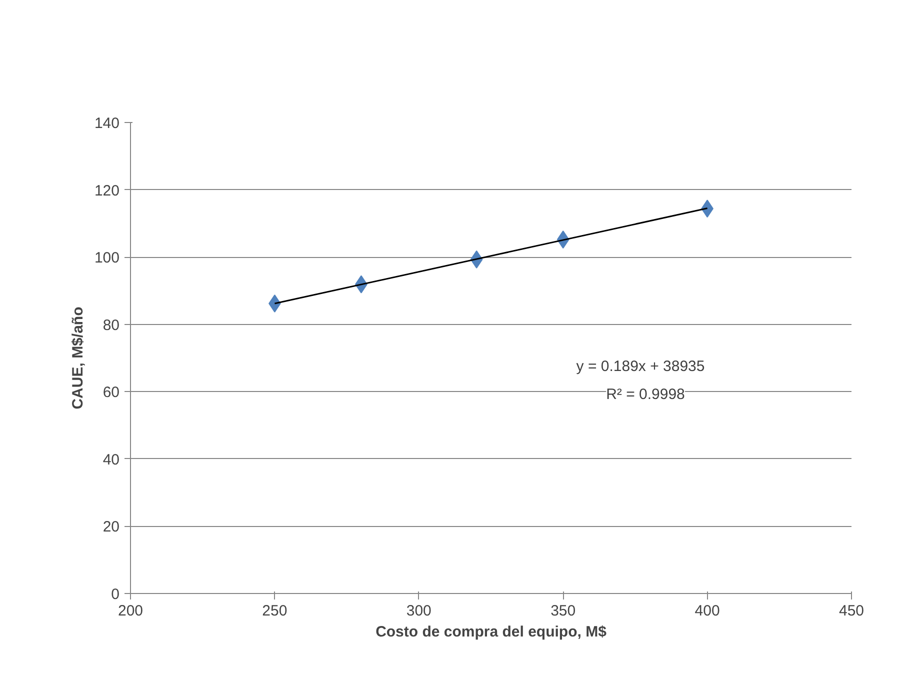 The image size is (901, 695). Describe the element at coordinates (707, 611) in the screenshot. I see `x-tick-label: 400` at that location.